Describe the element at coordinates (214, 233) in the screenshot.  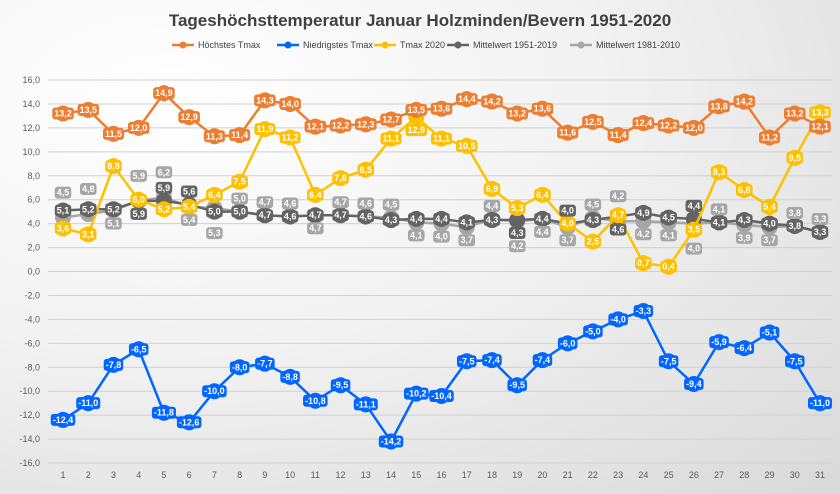
I see `data-label-group: 5,3` at that location.